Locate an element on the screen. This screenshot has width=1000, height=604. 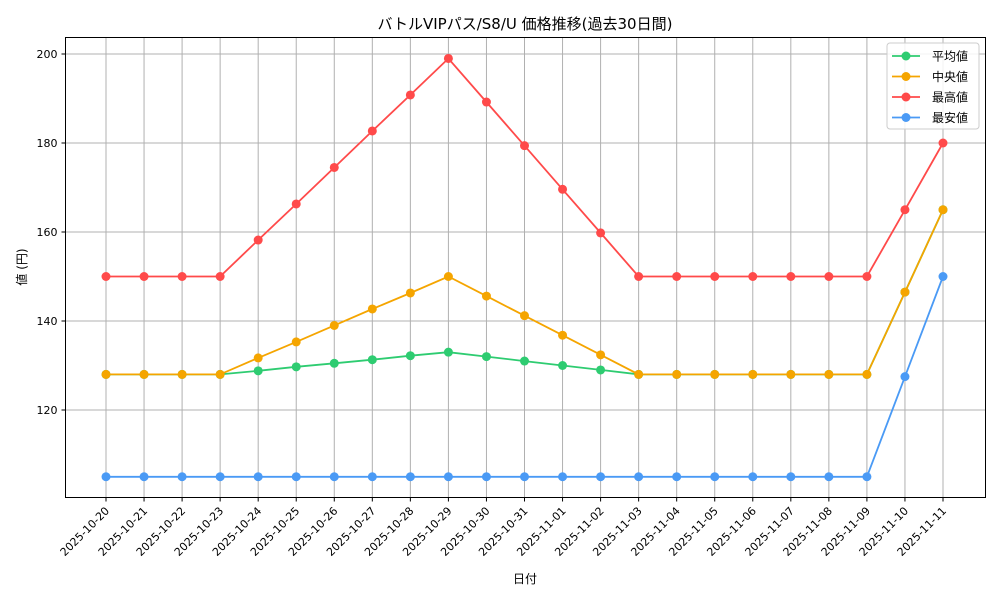
legend-label: 中央値 is located at coordinates (950, 76).